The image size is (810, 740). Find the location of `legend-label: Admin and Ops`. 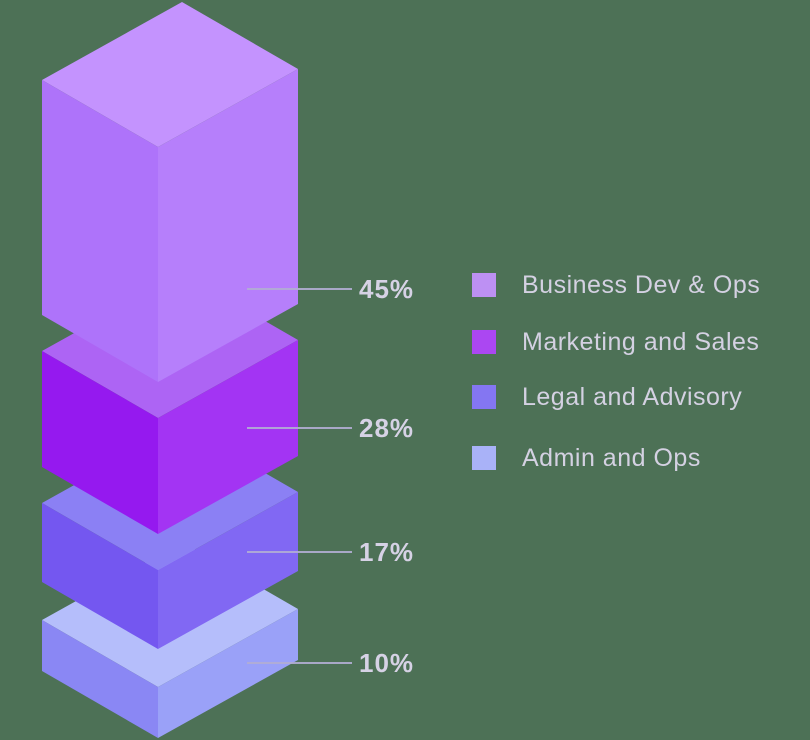

legend-label: Admin and Ops is located at coordinates (611, 457).